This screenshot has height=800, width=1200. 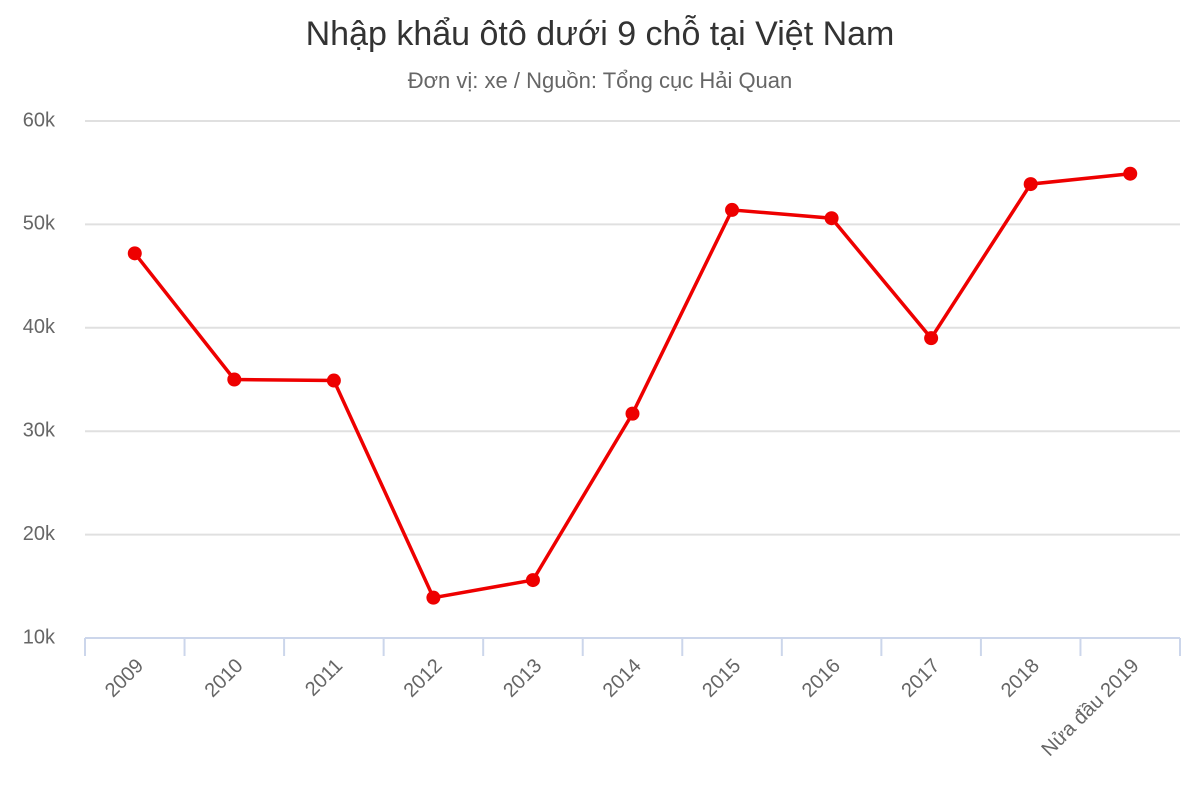 What do you see at coordinates (600, 80) in the screenshot?
I see `chart-subtitle: Đơn vị: xe / Nguồn: Tổng cục Hải Quan` at bounding box center [600, 80].